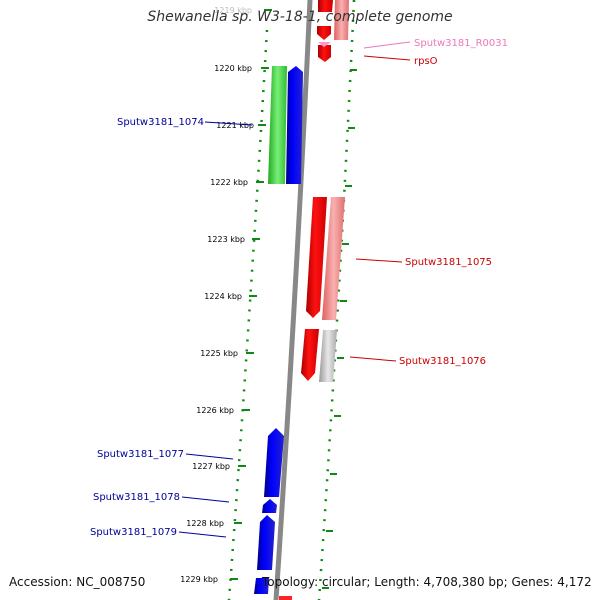 This screenshot has width=600, height=600. What do you see at coordinates (136, 497) in the screenshot?
I see `gene-label: Sputw3181_1078` at bounding box center [136, 497].